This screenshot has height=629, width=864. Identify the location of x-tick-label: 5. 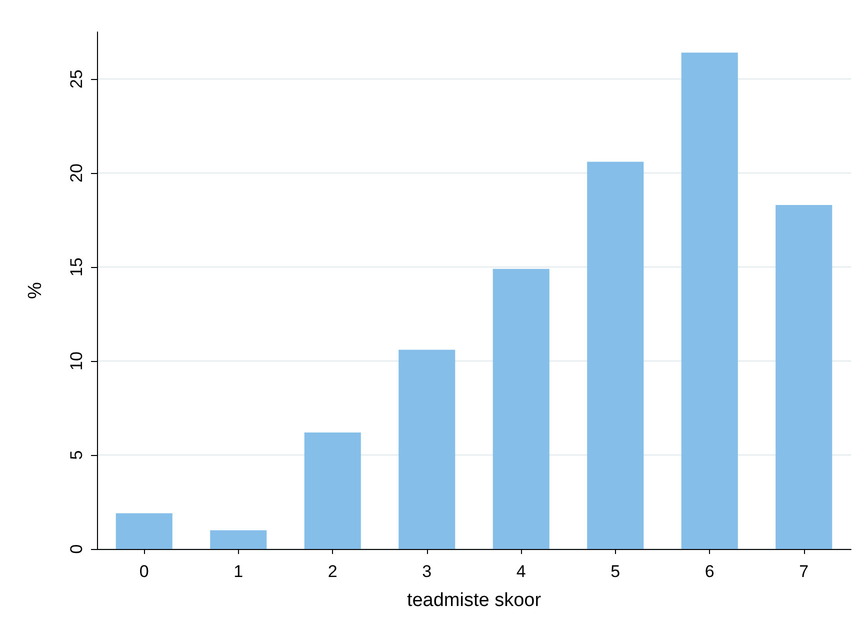
(615, 571).